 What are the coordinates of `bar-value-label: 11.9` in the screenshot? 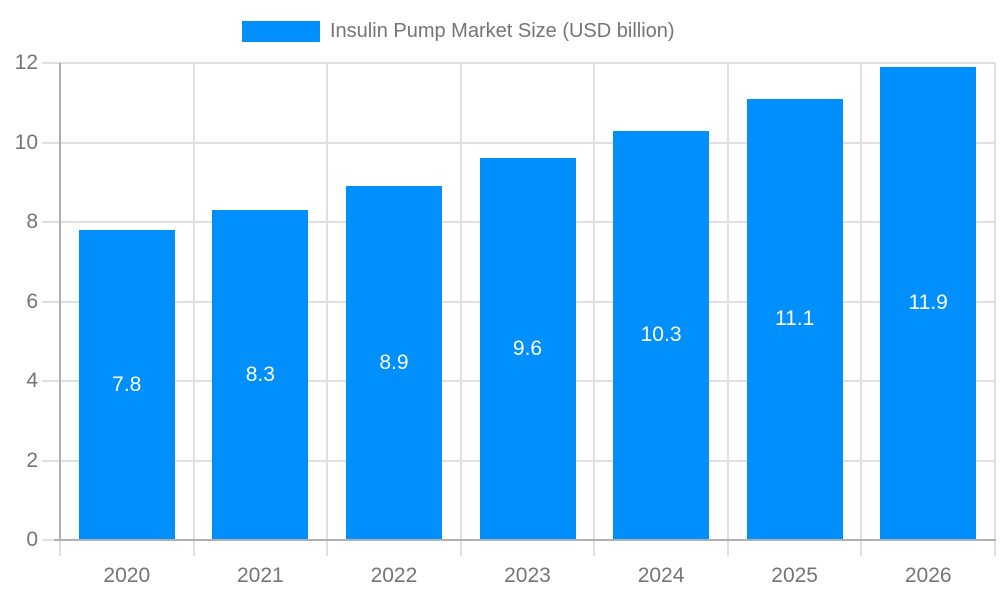 It's located at (928, 303).